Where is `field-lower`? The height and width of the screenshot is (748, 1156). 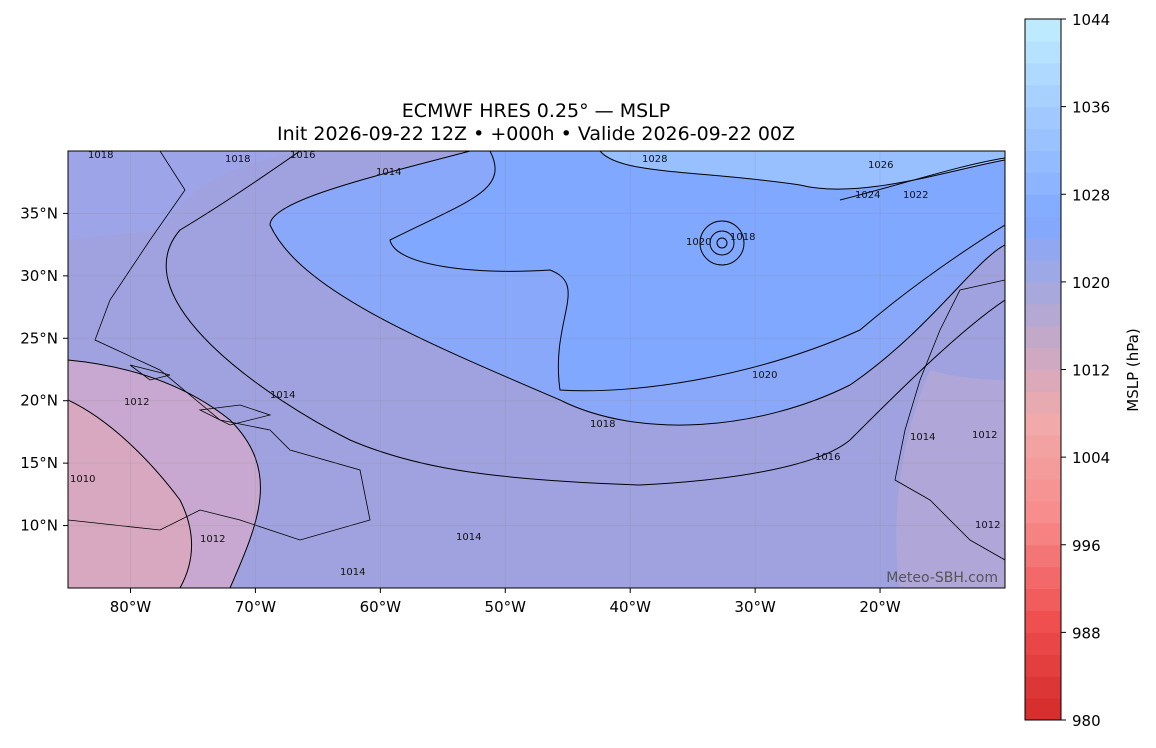 field-lower is located at coordinates (130, 494).